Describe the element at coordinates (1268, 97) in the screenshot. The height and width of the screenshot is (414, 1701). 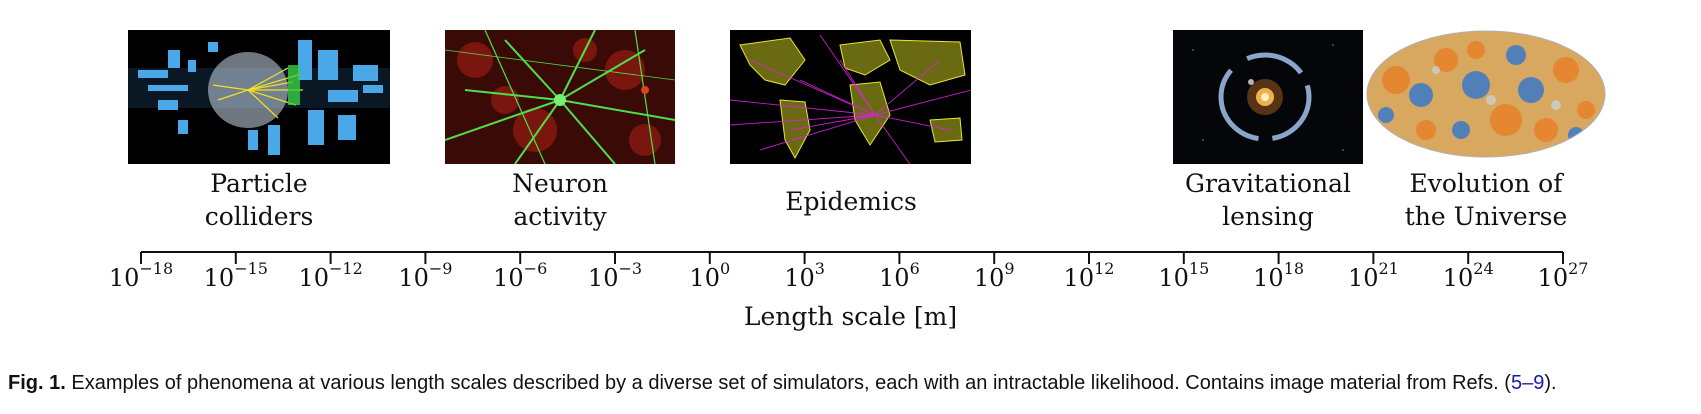
I see `gravitational-lensing-image` at that location.